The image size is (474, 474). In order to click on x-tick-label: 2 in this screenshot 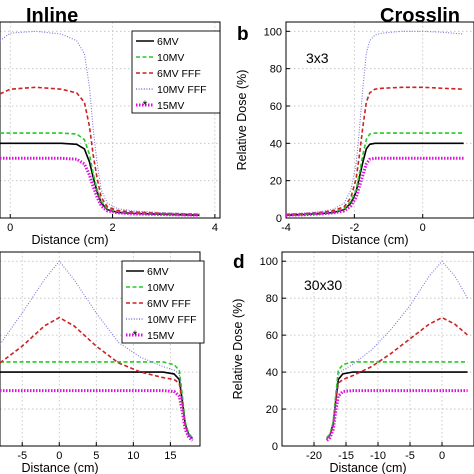, I will do `click(112, 228)`.